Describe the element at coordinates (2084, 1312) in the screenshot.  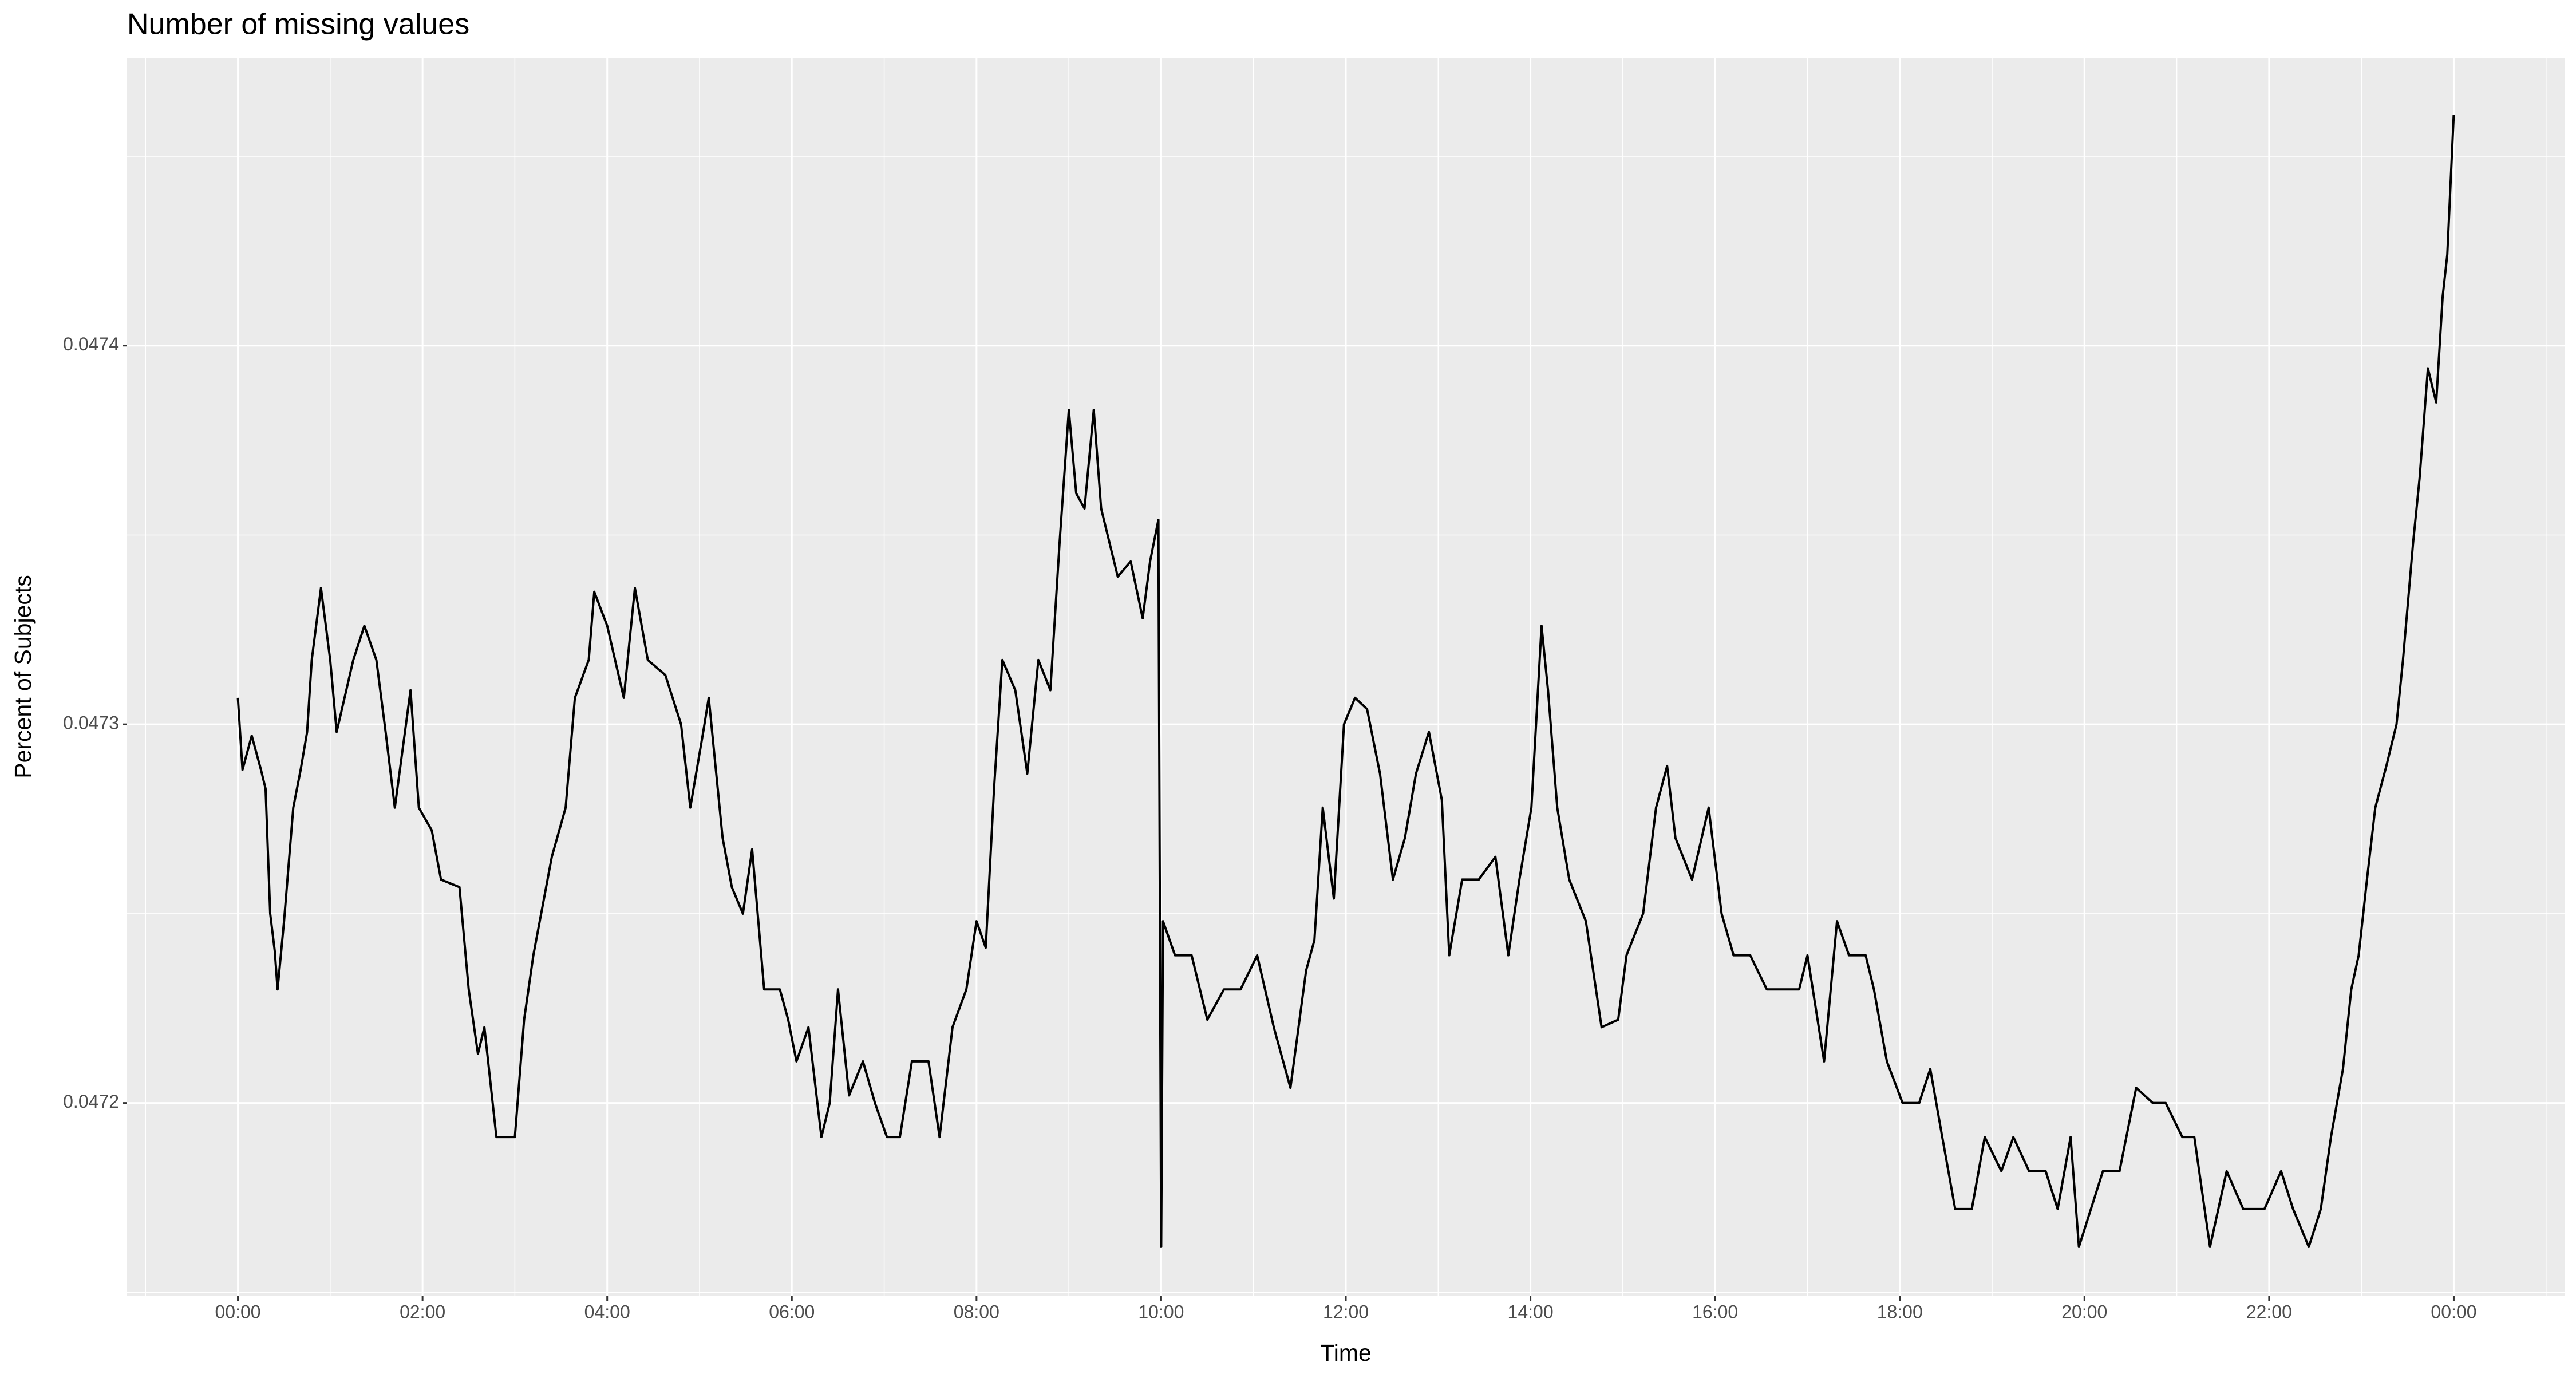
I see `x-tick-label: 20:00` at that location.